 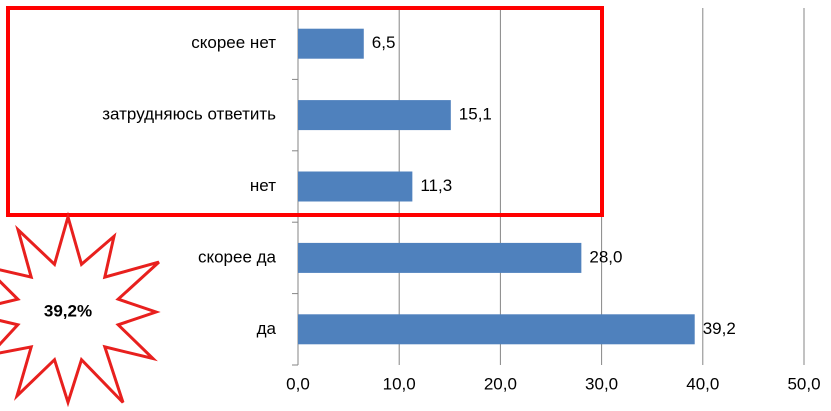 I want to click on y-tick-label: скорее да, so click(x=237, y=256).